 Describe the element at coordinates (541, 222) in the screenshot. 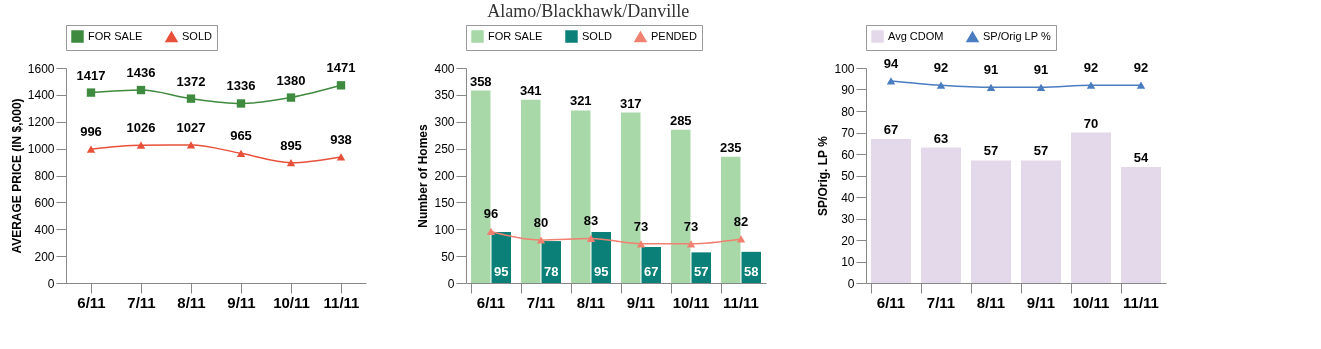

I see `data-label: 80` at that location.